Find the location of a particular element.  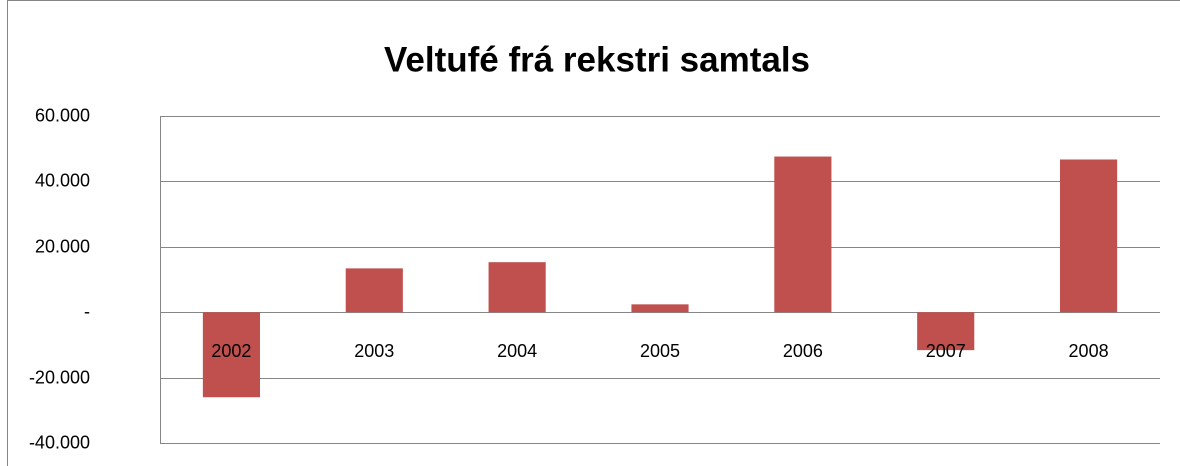

chart-title: Veltufé frá rekstri samtals is located at coordinates (597, 59).